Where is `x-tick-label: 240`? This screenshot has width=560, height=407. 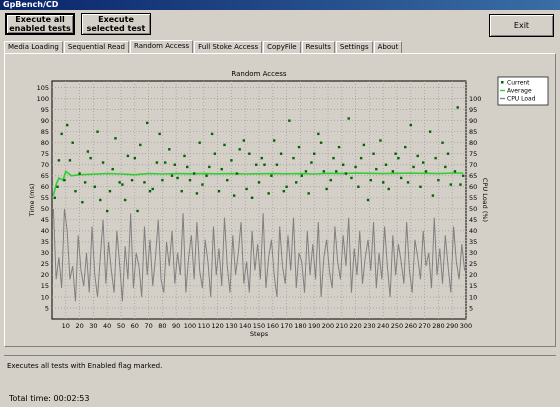 x-tick-label: 240 is located at coordinates (383, 326).